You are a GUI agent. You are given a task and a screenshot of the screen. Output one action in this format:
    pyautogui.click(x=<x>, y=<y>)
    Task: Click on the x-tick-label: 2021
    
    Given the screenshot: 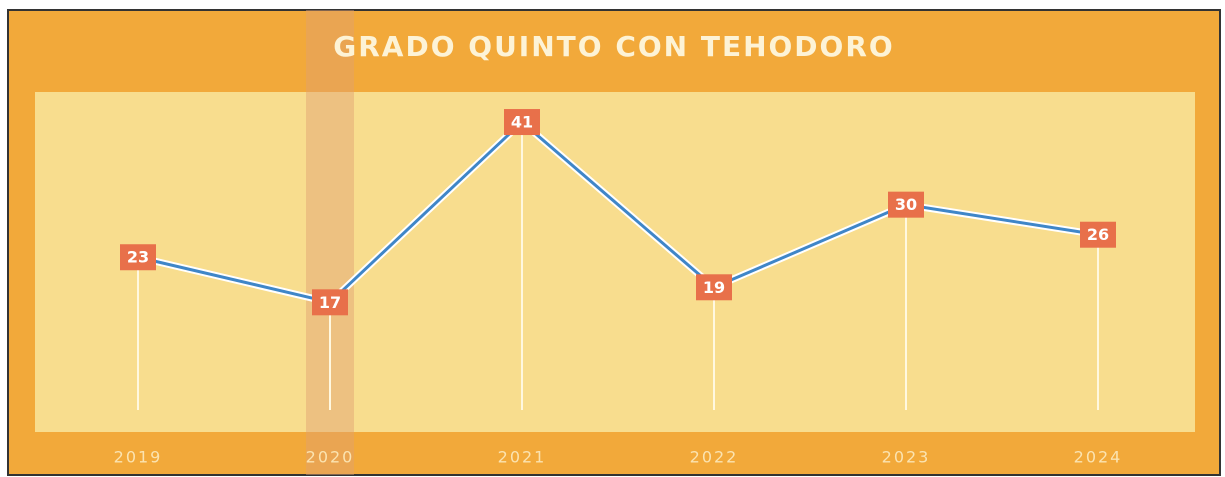 What is the action you would take?
    pyautogui.click(x=522, y=457)
    